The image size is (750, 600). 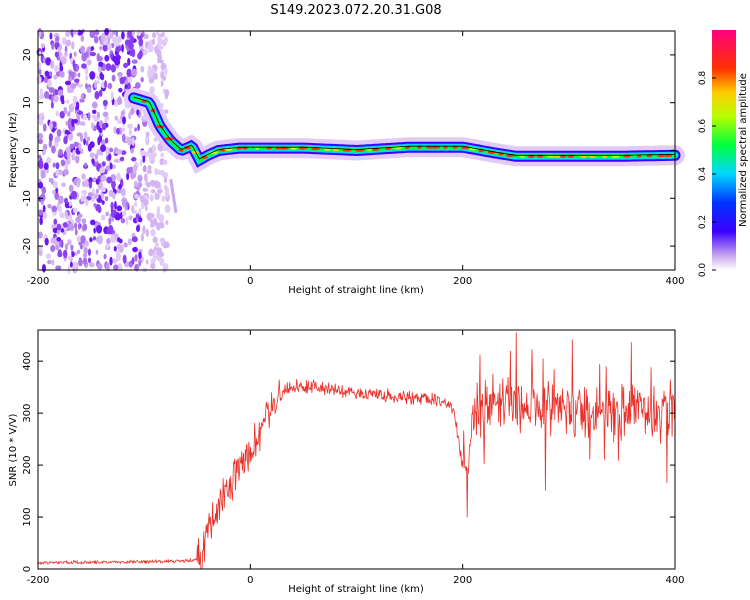 What do you see at coordinates (356, 589) in the screenshot?
I see `snr-x-label: Height of straight line (km)` at bounding box center [356, 589].